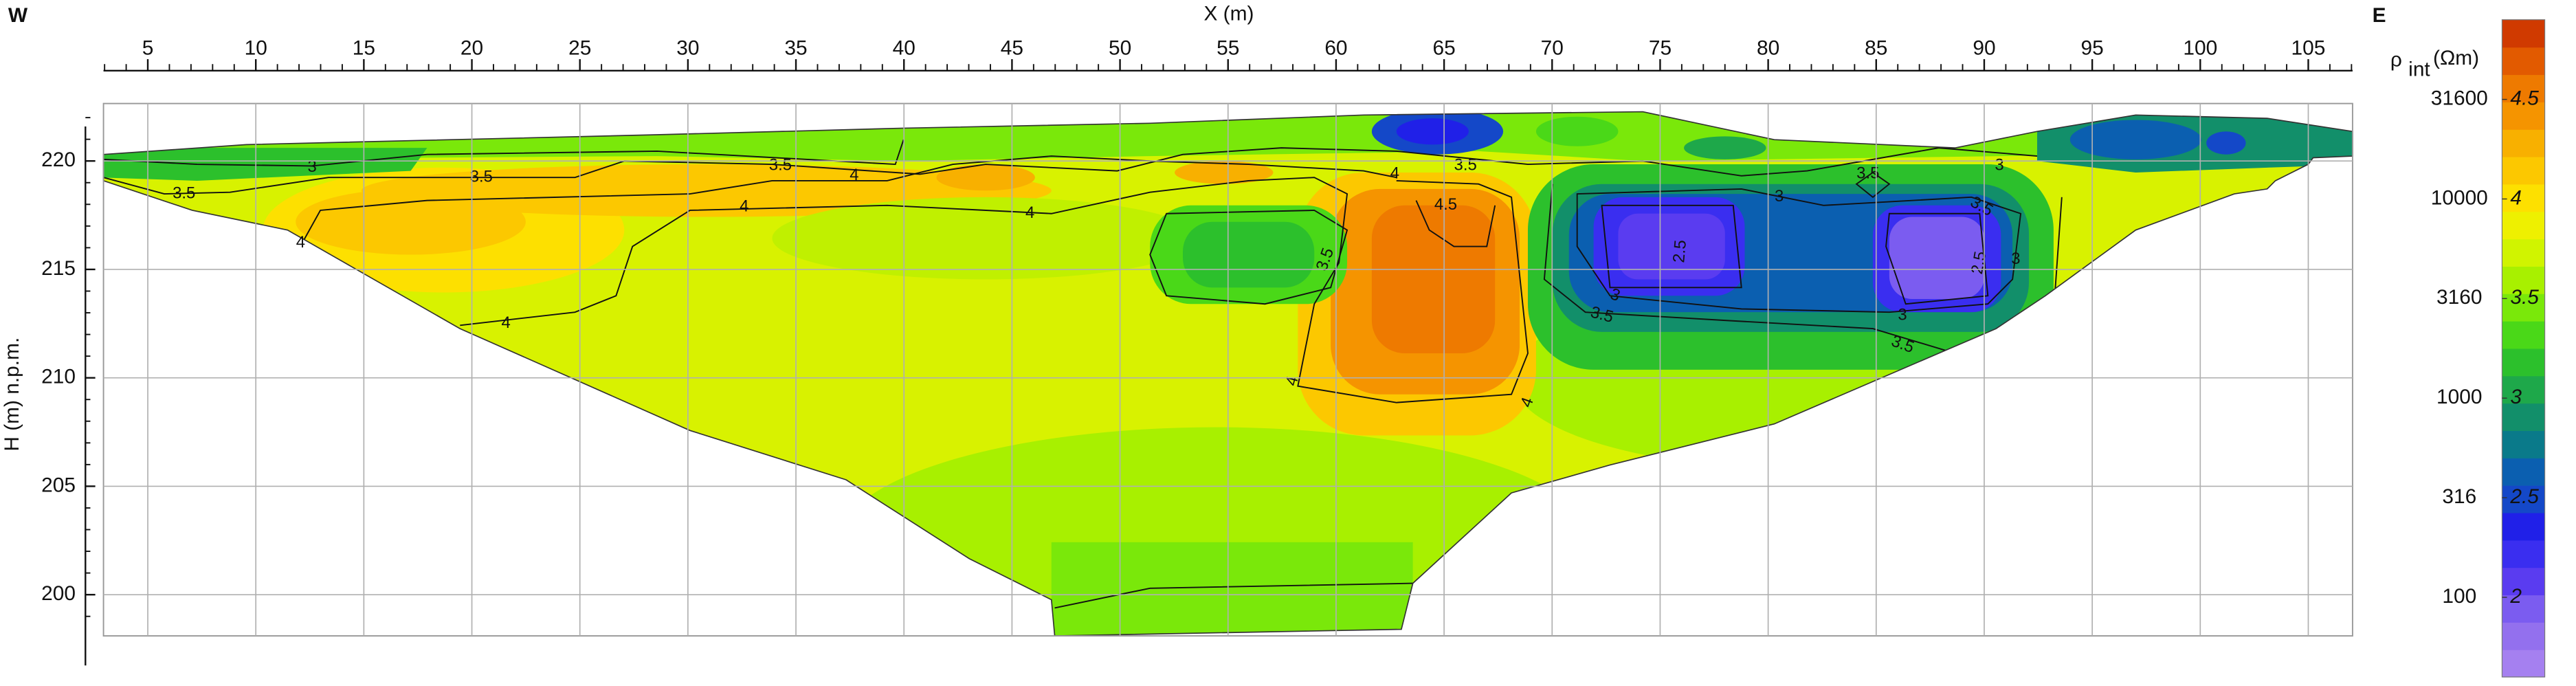 The height and width of the screenshot is (686, 2576). What do you see at coordinates (579, 48) in the screenshot?
I see `x-tick-label: 25` at bounding box center [579, 48].